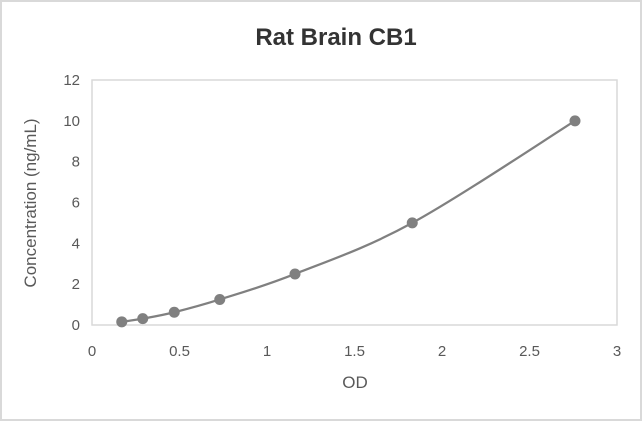 The image size is (642, 421). I want to click on x-axis-label: OD, so click(355, 382).